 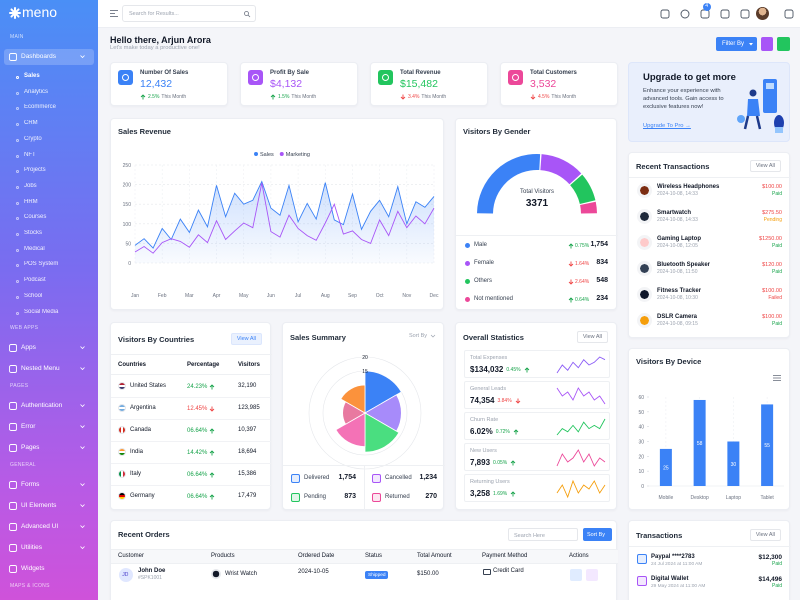 I want to click on card-title: Overall Statistics, so click(x=493, y=337).